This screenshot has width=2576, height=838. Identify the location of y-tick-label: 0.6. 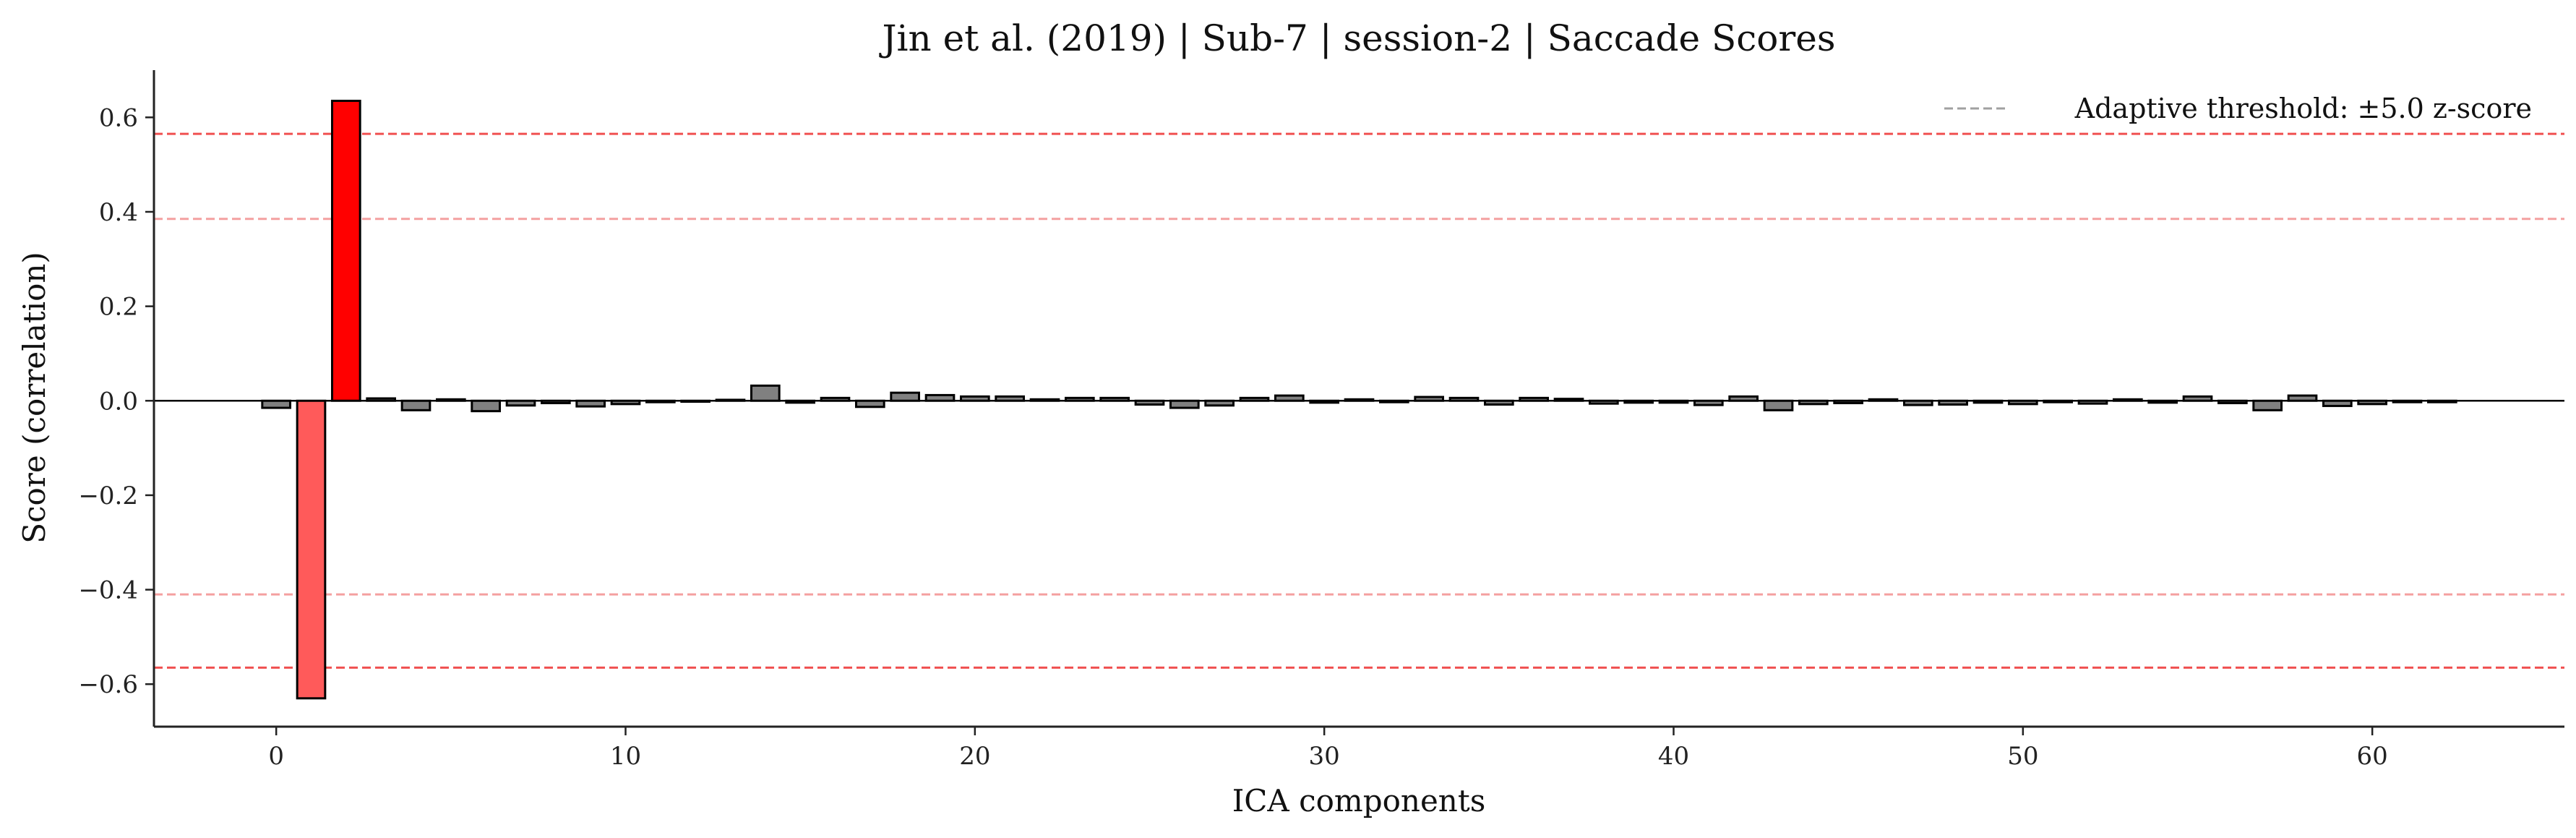
(119, 117).